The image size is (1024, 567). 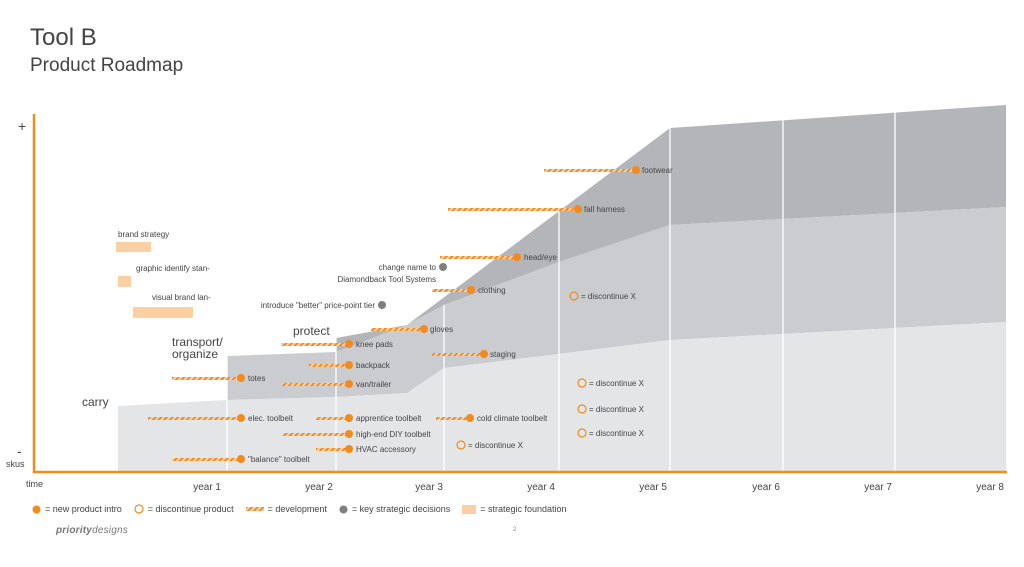 I want to click on tier-label-carry: carry, so click(x=95, y=402).